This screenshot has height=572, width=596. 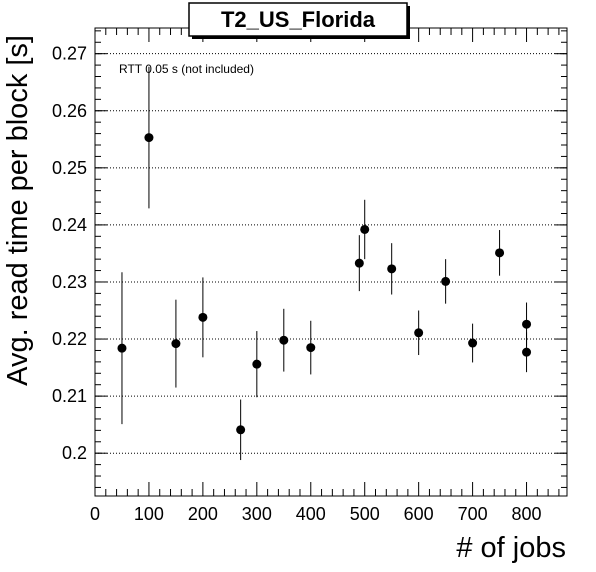 I want to click on y-tick-label: 0.2, so click(x=74, y=453).